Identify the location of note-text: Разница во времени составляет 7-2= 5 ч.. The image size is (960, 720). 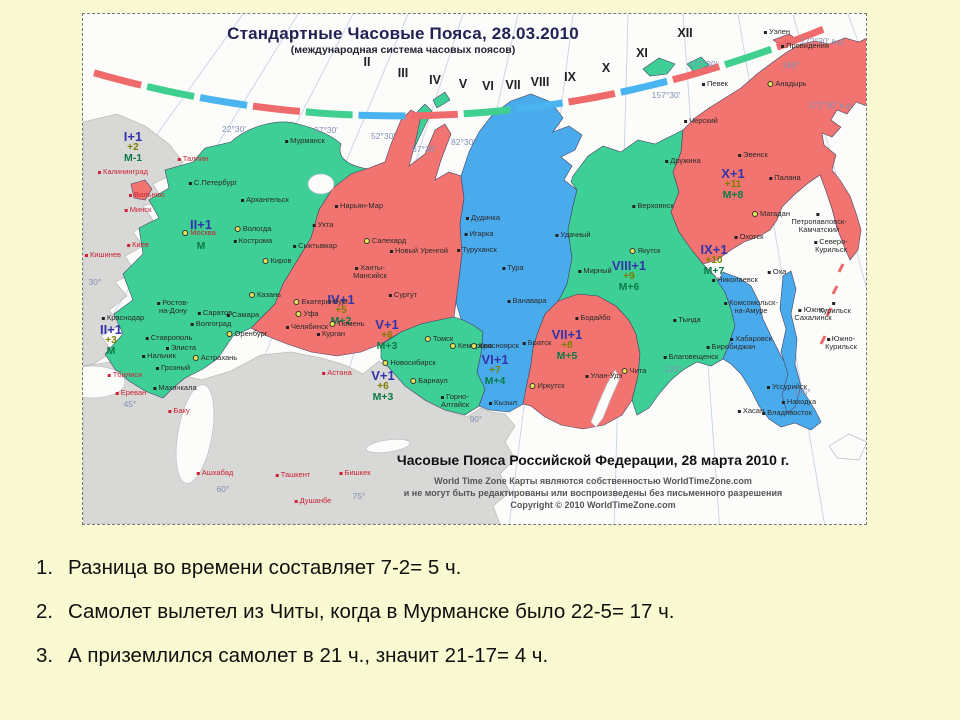
(265, 567).